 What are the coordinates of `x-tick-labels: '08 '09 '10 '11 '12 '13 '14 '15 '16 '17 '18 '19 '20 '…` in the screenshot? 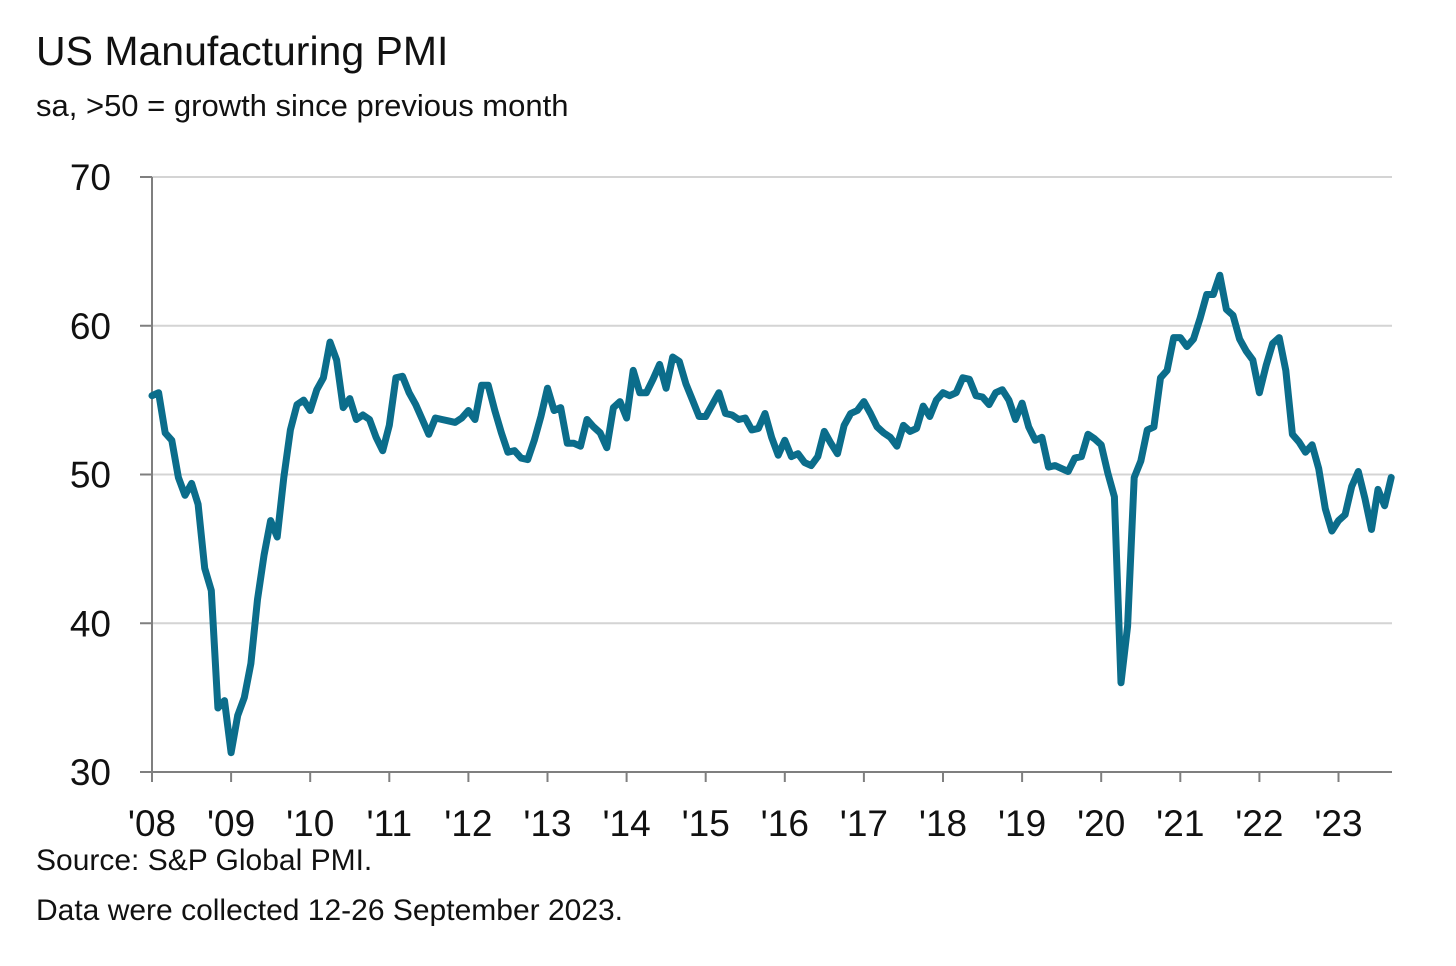 It's located at (745, 823).